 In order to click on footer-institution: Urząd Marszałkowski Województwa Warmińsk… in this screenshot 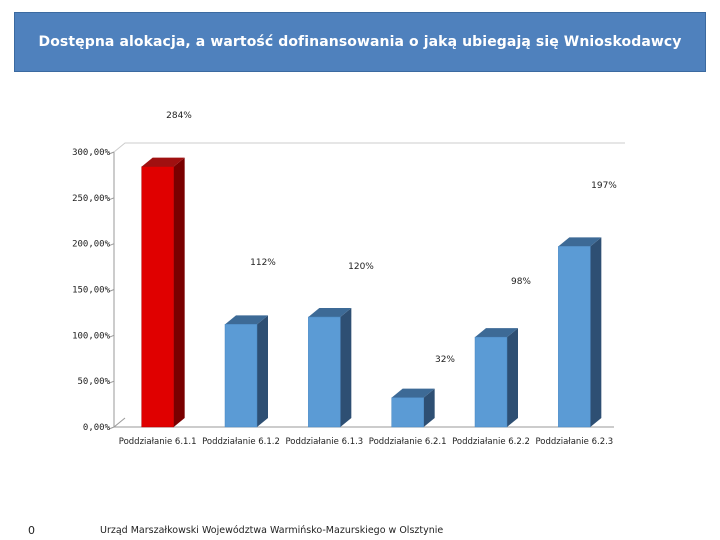, I will do `click(272, 530)`.